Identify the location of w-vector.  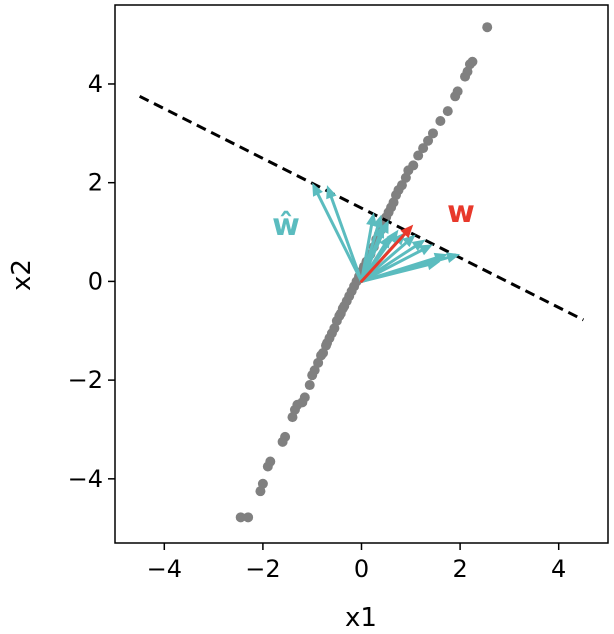
(387, 253).